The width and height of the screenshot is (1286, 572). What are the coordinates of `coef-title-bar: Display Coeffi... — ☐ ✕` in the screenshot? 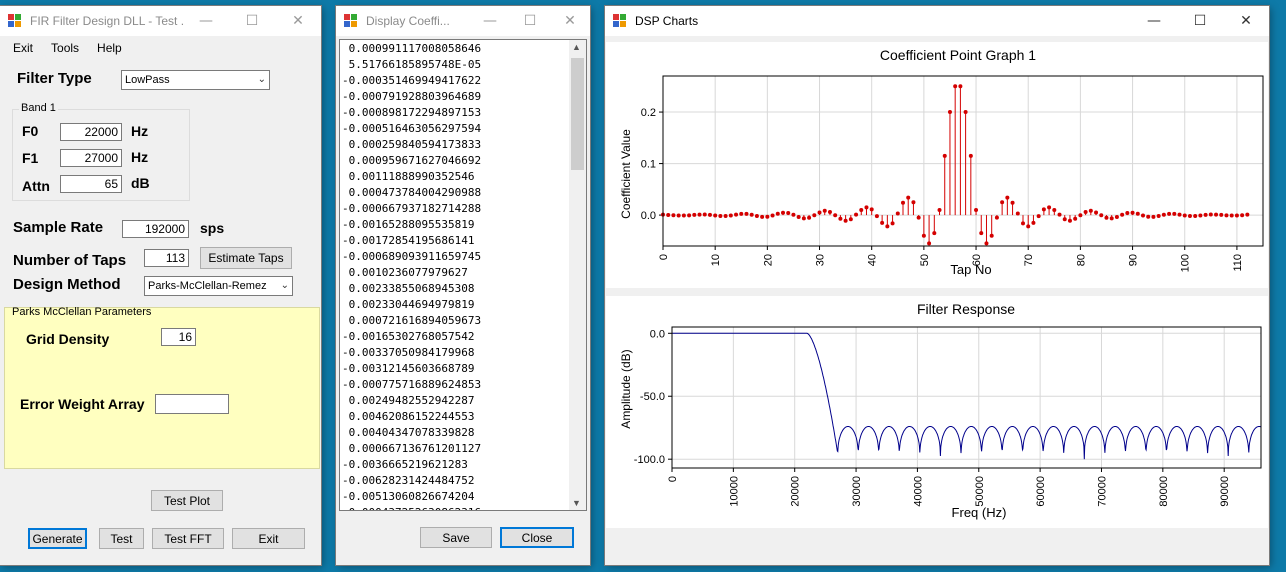 It's located at (463, 21).